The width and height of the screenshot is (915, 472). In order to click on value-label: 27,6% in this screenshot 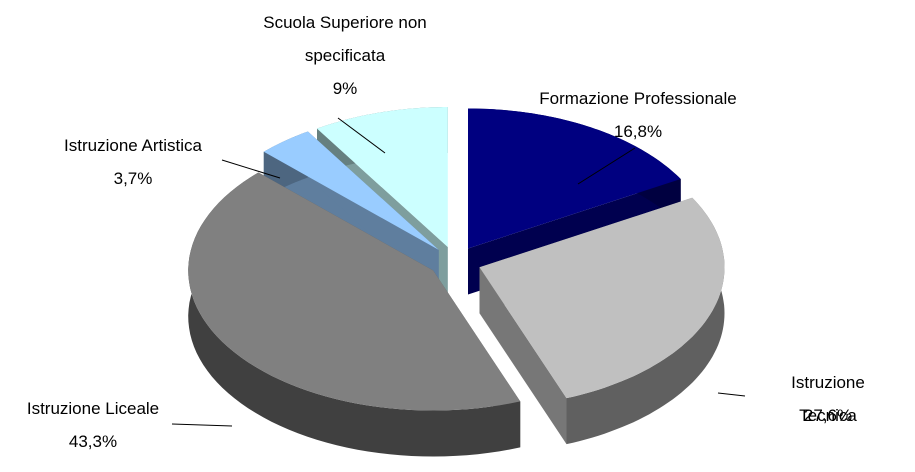, I will do `click(828, 415)`.